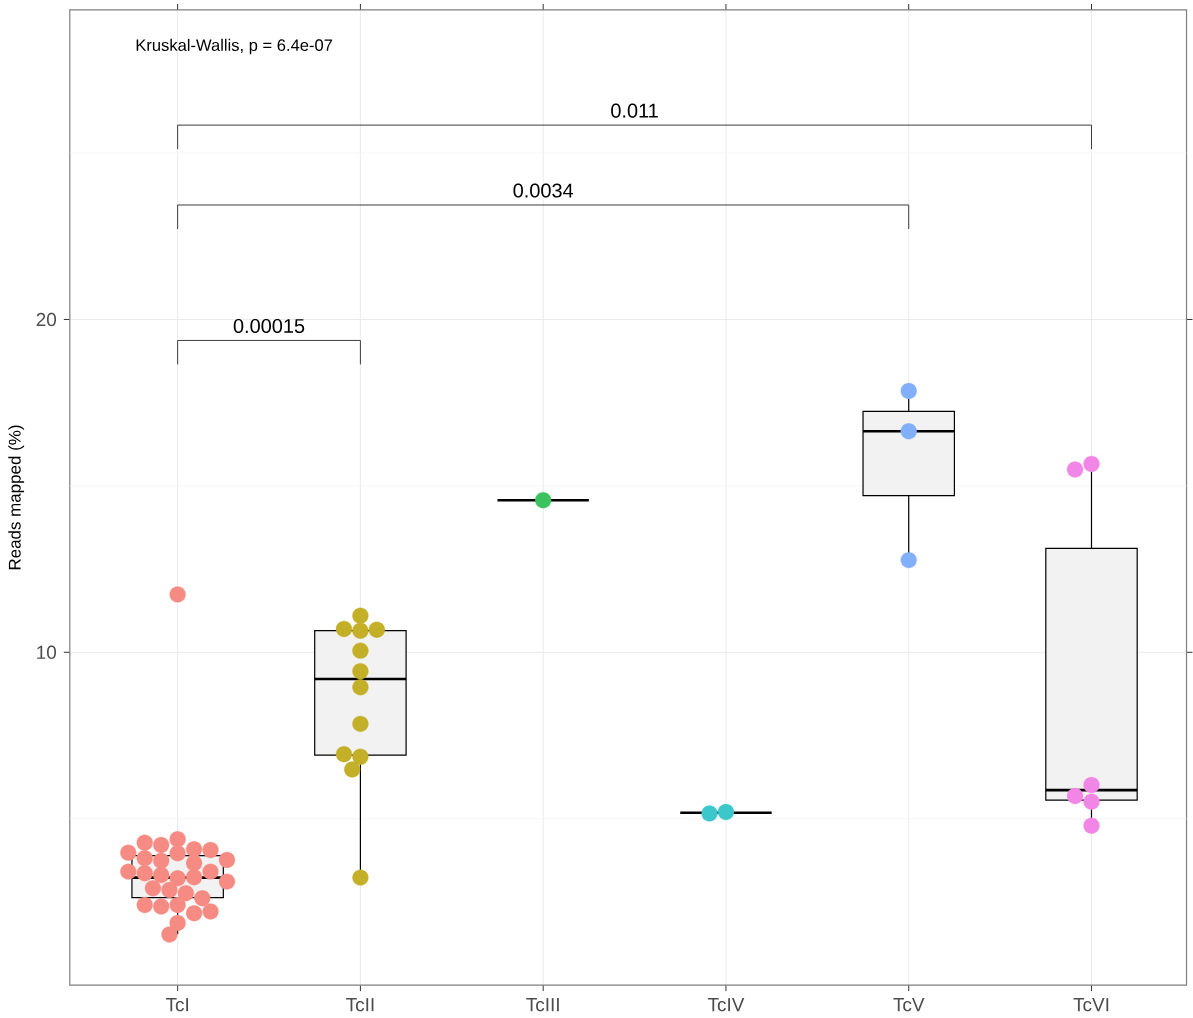 The image size is (1193, 1018). Describe the element at coordinates (177, 1005) in the screenshot. I see `x-tick-label: TcI` at that location.